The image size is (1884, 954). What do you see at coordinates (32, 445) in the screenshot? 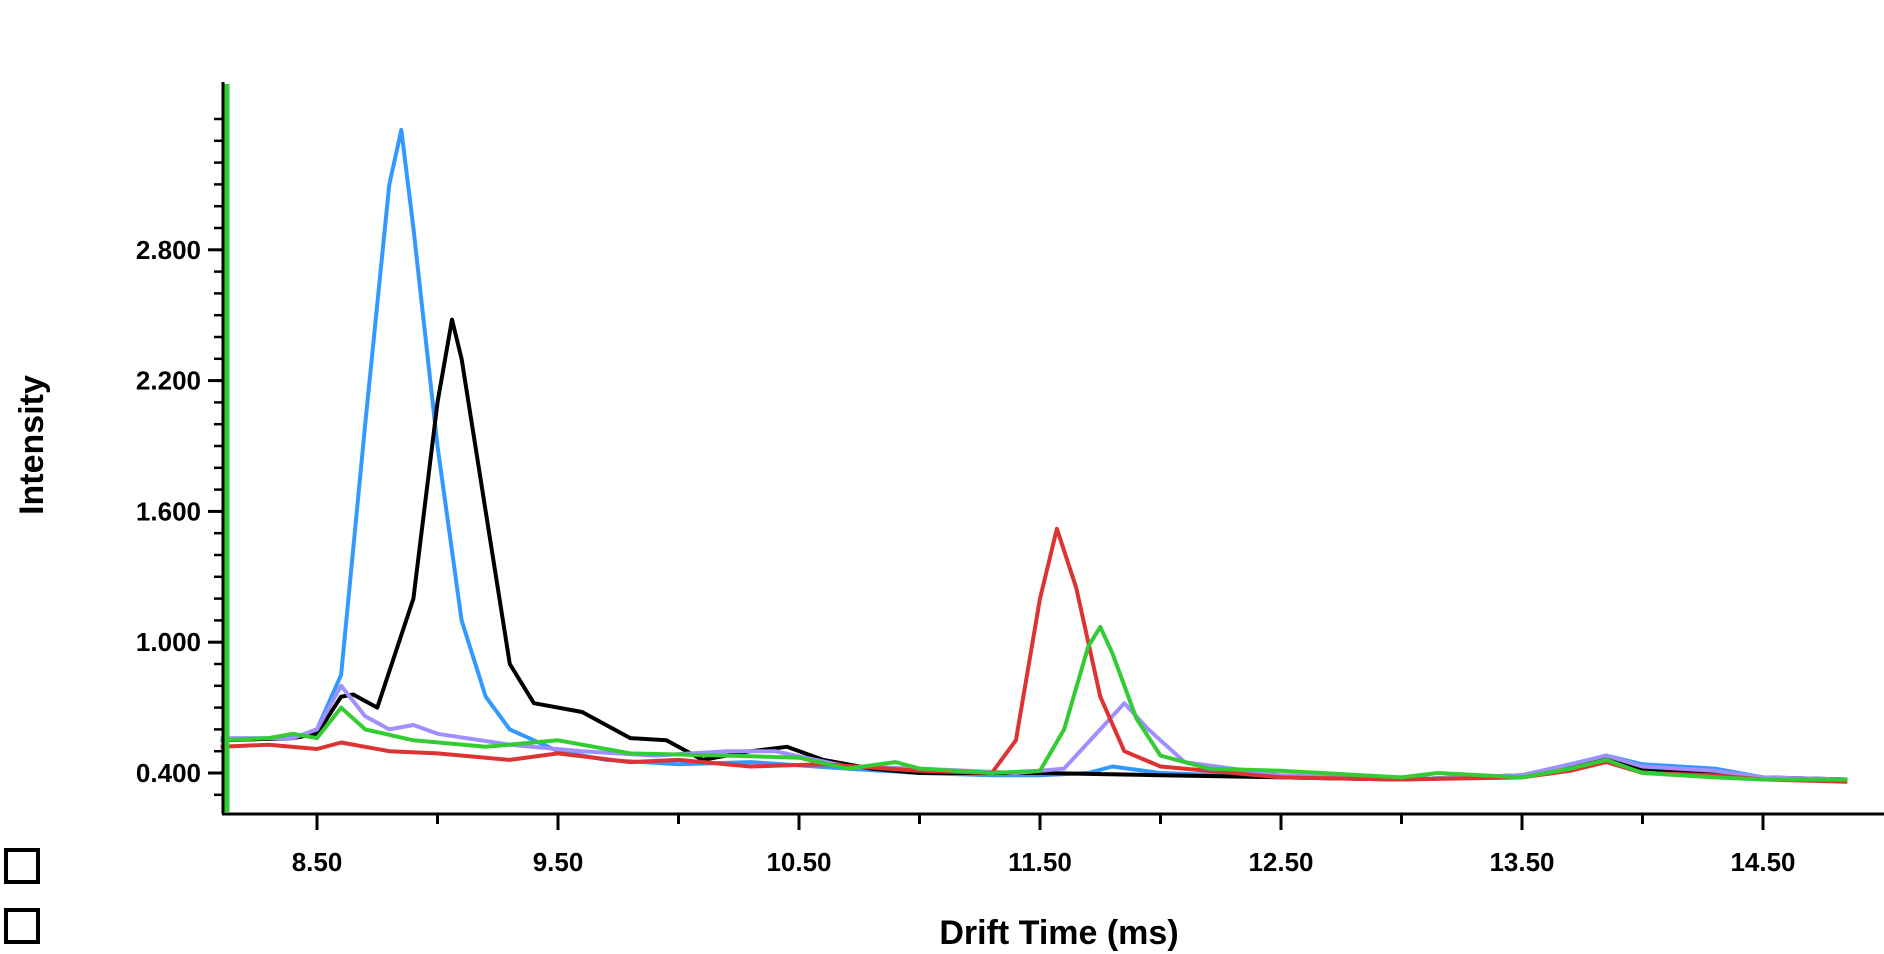
I see `y-axis-title: Intensity` at bounding box center [32, 445].